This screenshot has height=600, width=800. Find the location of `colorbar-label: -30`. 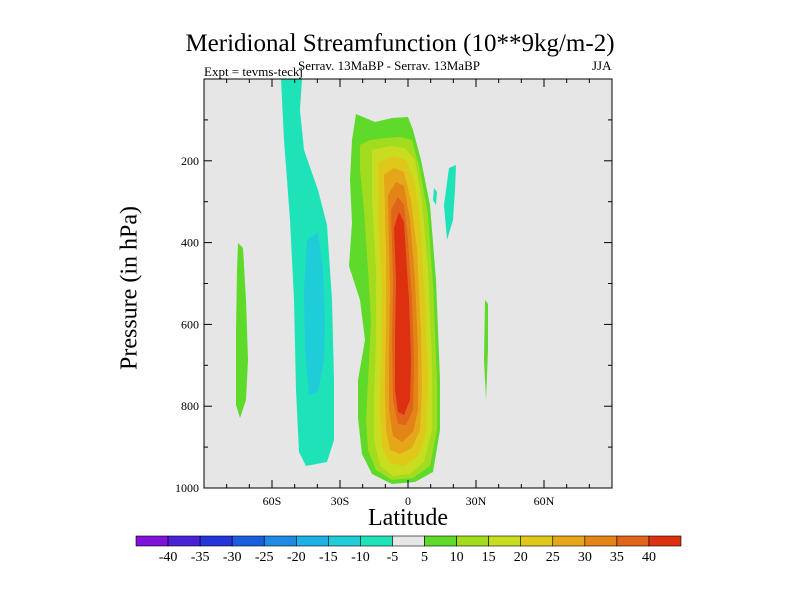

colorbar-label: -30 is located at coordinates (232, 557).